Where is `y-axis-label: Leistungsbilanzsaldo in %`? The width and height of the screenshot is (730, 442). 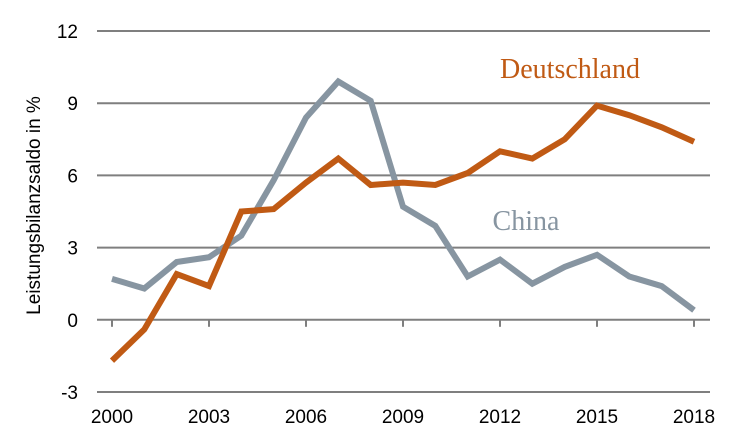 y-axis-label: Leistungsbilanzsaldo in % is located at coordinates (34, 205).